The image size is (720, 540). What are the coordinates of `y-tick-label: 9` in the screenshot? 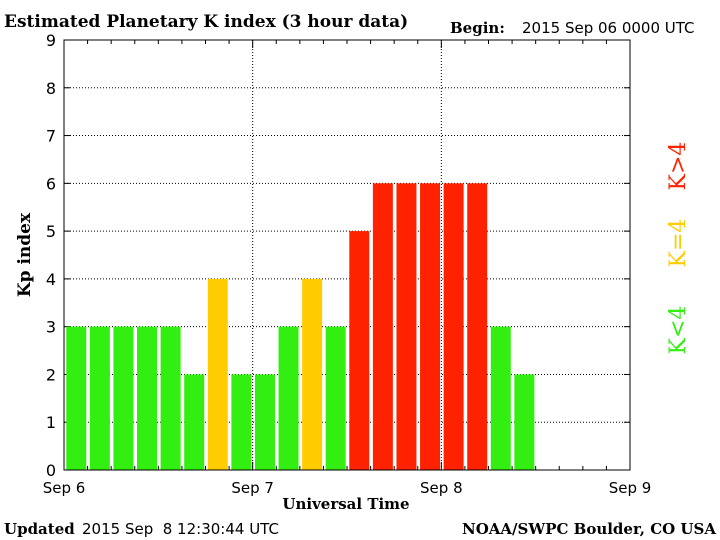 It's located at (51, 40).